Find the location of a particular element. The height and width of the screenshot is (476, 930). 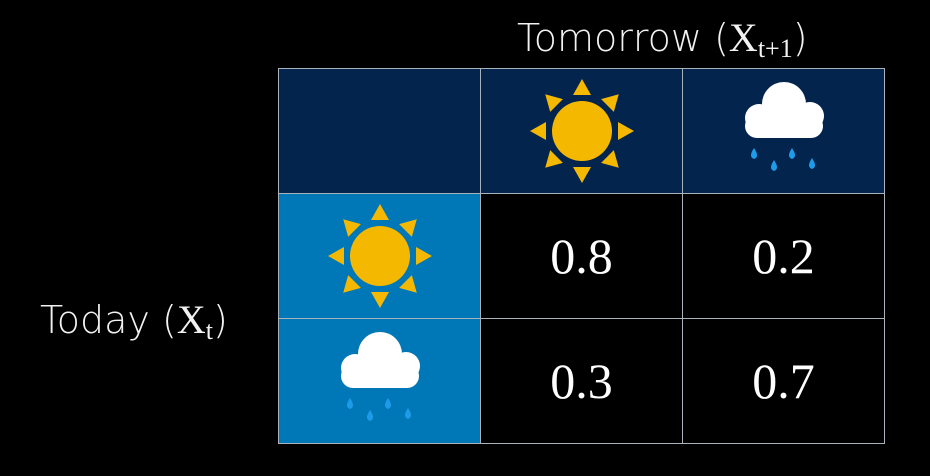

column-axis-label: Tomorrow (Xt+1) is located at coordinates (662, 39).